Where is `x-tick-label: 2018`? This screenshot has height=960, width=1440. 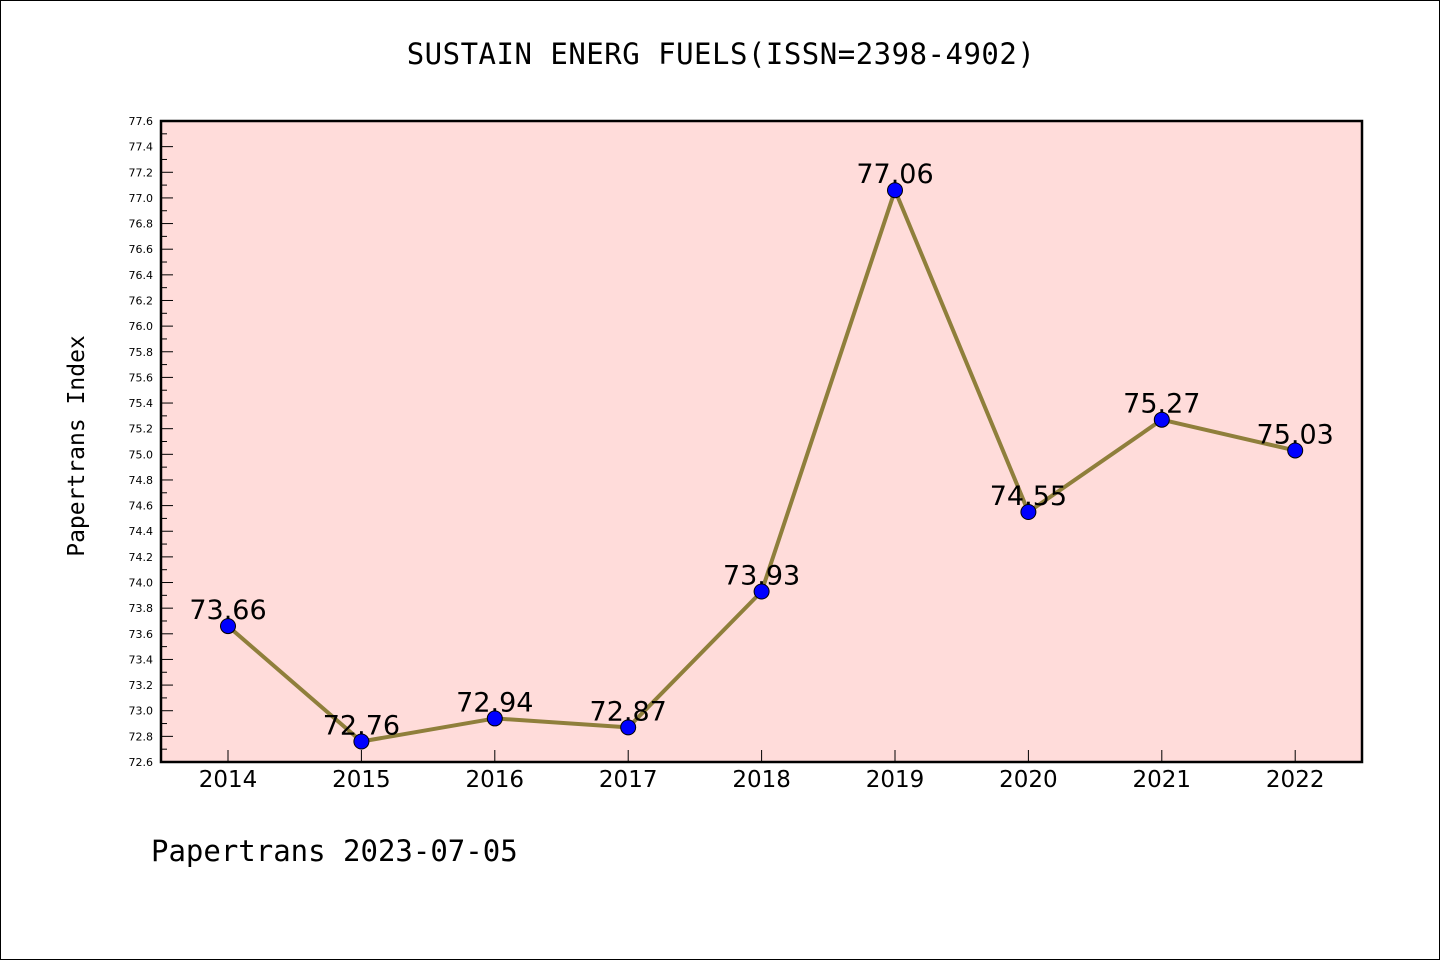 x-tick-label: 2018 is located at coordinates (761, 780).